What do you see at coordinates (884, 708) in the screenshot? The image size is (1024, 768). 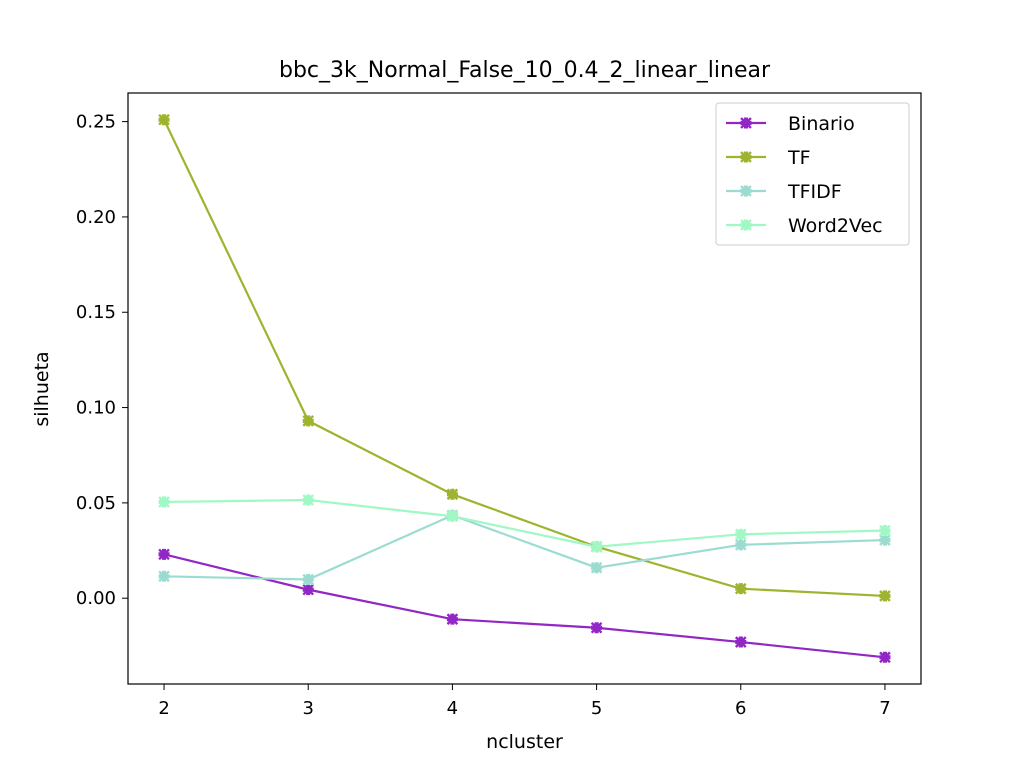 I see `x-tick-label: 7` at bounding box center [884, 708].